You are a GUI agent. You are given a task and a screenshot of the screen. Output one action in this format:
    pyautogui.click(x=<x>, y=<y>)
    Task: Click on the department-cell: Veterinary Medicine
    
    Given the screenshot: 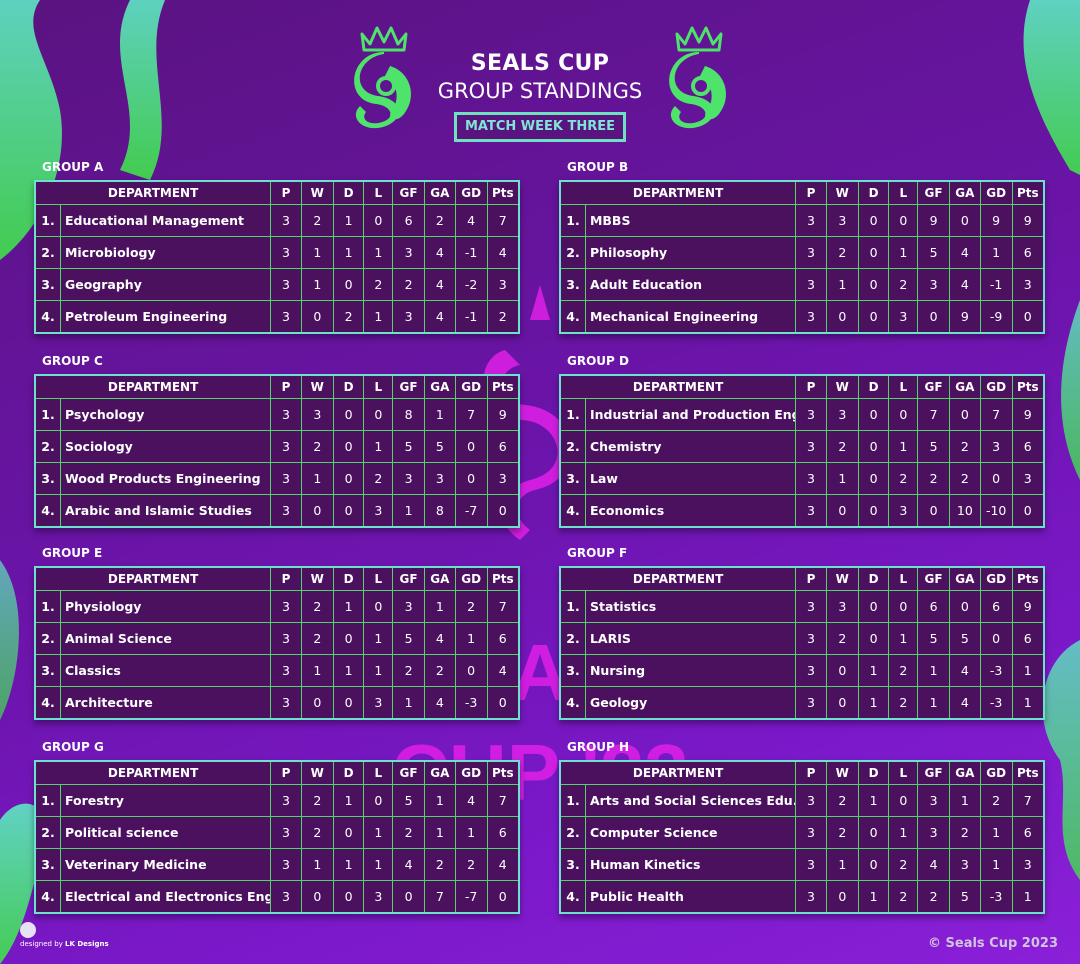 What is the action you would take?
    pyautogui.click(x=165, y=864)
    